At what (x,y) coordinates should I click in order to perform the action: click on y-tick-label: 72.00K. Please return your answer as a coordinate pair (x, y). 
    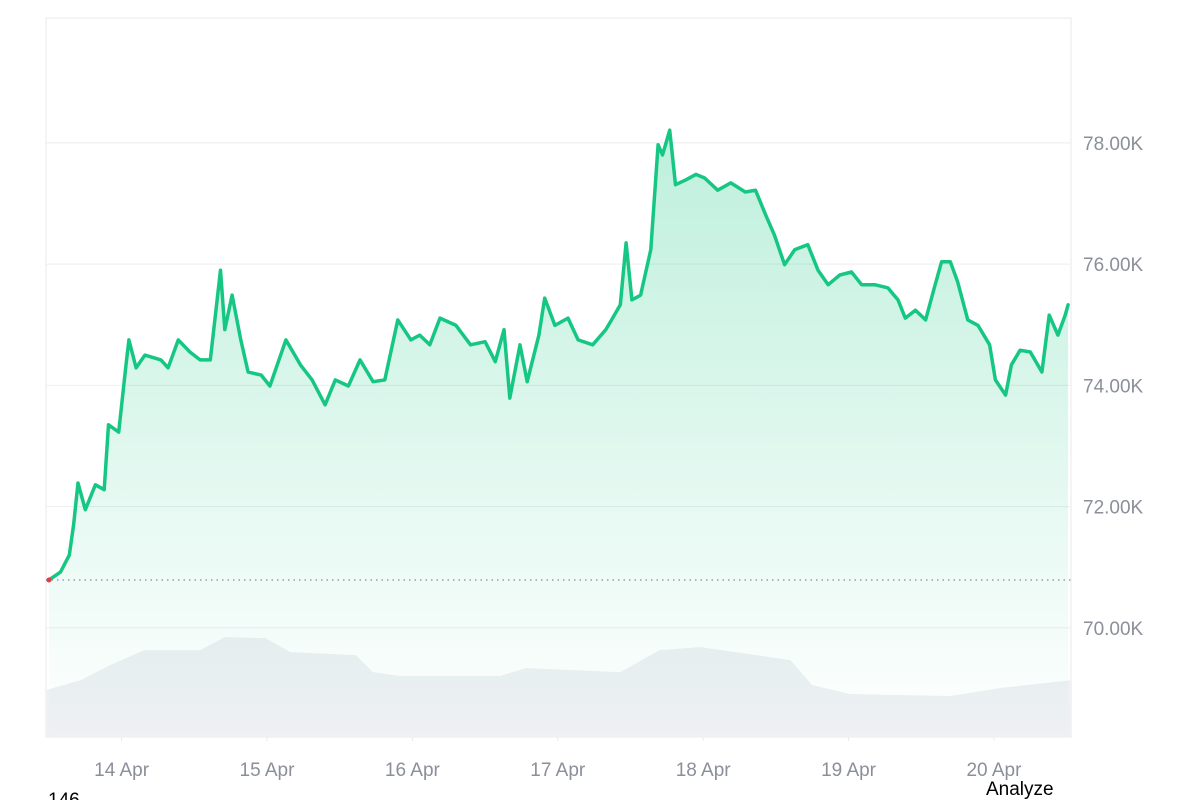
    Looking at the image, I should click on (1113, 508).